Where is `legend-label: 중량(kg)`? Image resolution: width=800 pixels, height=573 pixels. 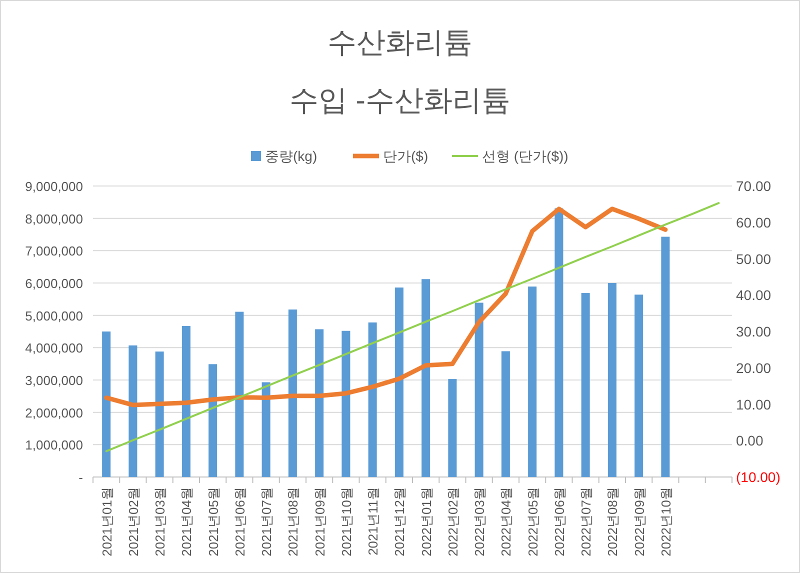
legend-label: 중량(kg) is located at coordinates (291, 156).